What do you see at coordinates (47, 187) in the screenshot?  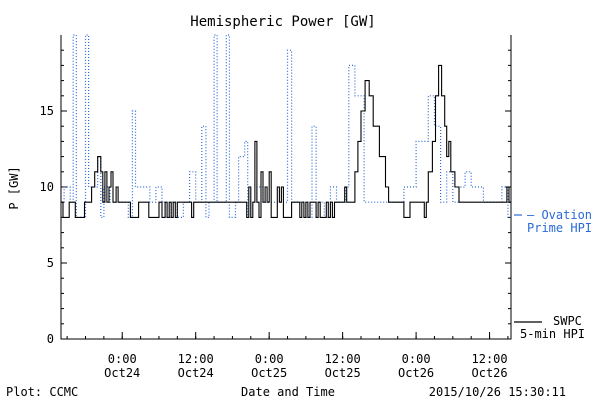 I see `y-tick-label: 10` at bounding box center [47, 187].